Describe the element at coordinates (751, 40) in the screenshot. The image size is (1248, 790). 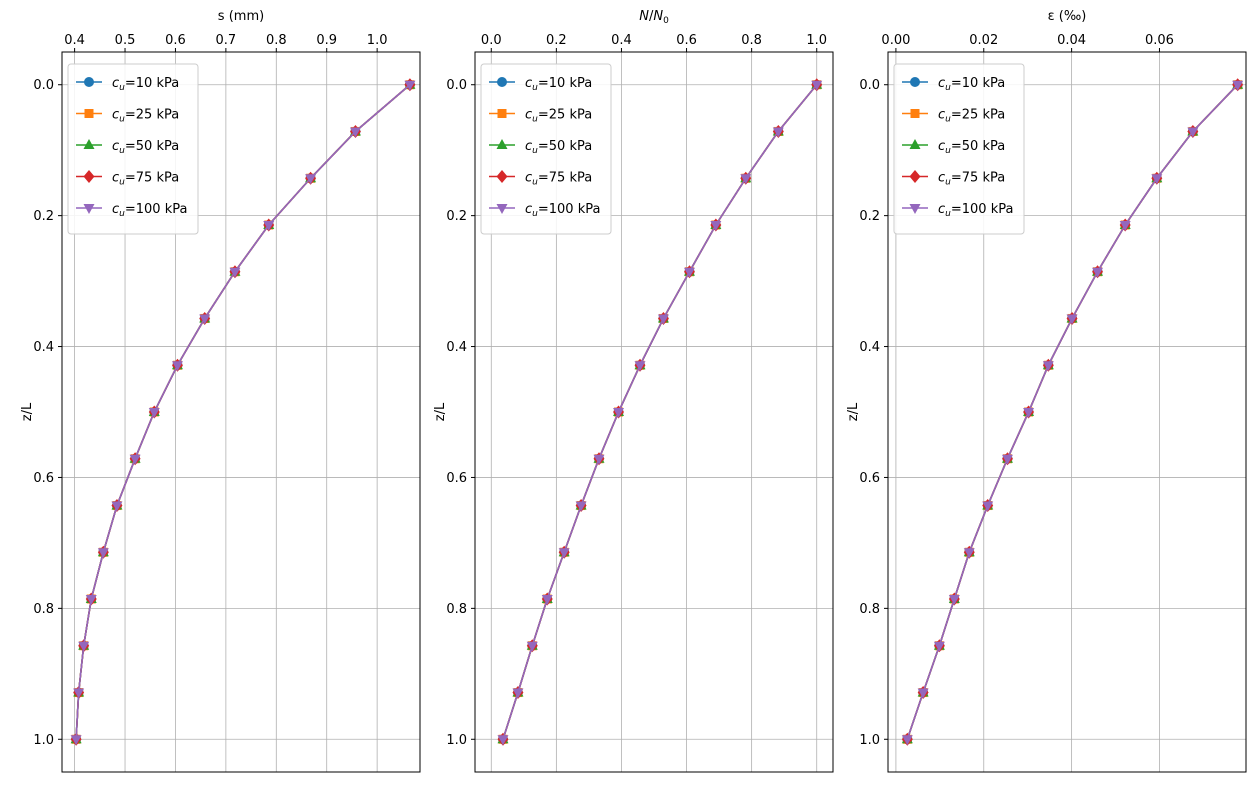
I see `x-tick-label: 0.8` at that location.